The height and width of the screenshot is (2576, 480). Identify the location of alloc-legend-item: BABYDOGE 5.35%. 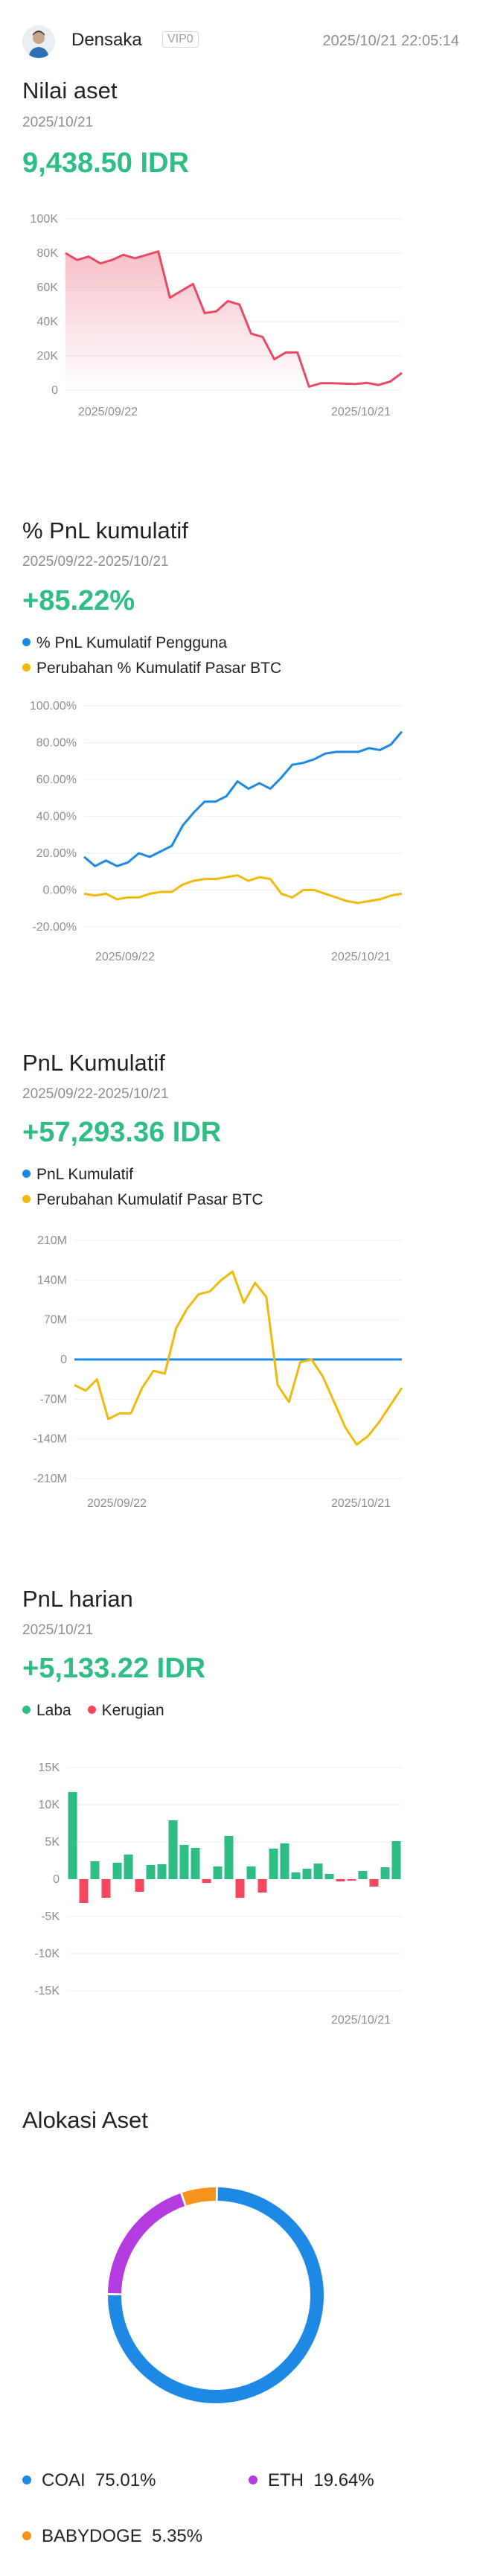
(112, 2536).